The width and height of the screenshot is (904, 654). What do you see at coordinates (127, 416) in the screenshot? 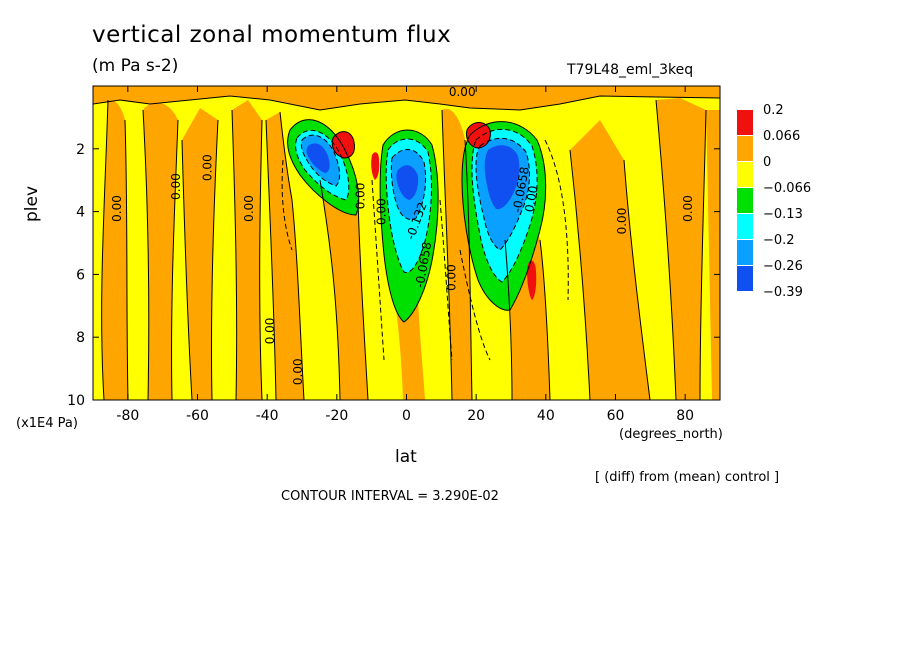
I see `x-tick-label: -80` at bounding box center [127, 416].